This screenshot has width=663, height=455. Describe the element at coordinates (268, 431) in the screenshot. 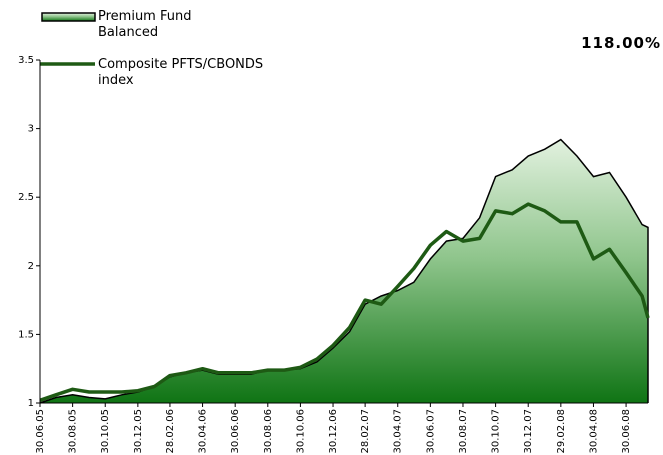

I see `x-tick-label: 30.08.06` at that location.